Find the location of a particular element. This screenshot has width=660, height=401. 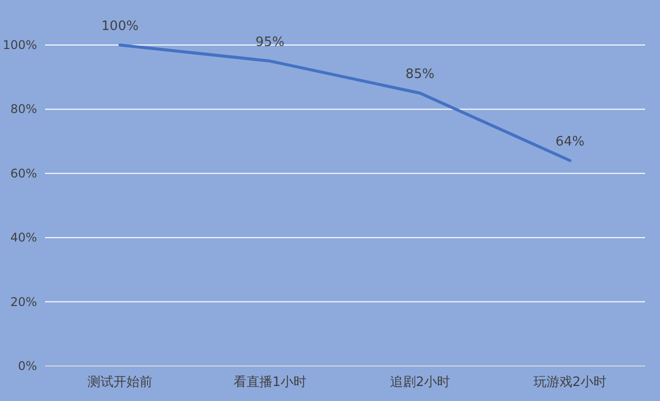

x-tick-label: 看直播1小时 is located at coordinates (270, 382).